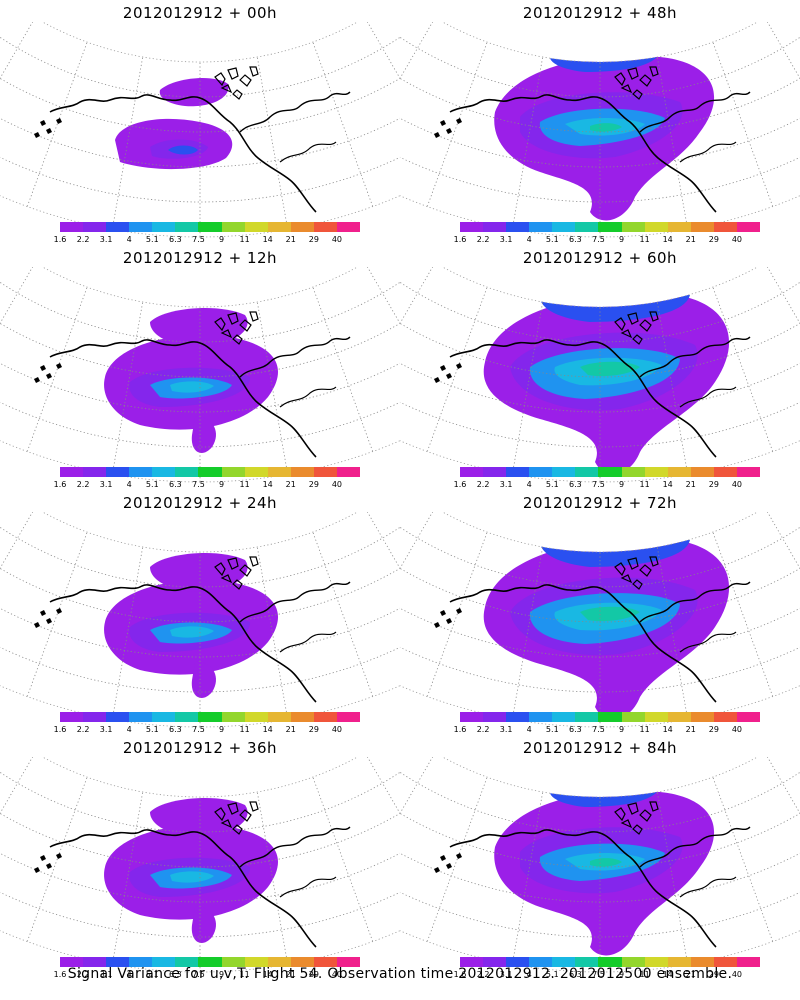 This screenshot has width=800, height=1000. I want to click on forecast-map, so click(600, 130).